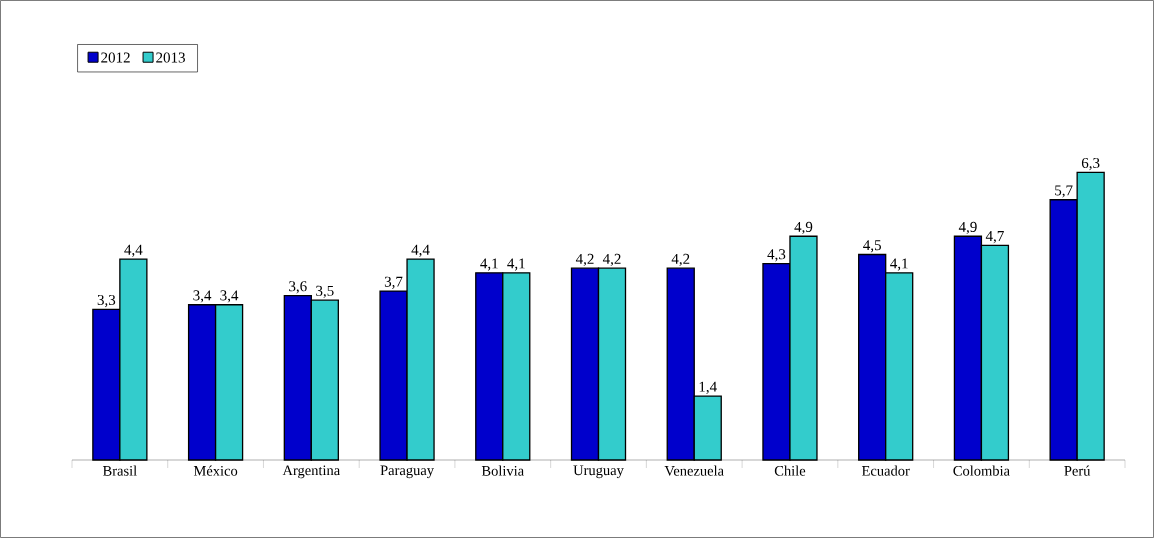  Describe the element at coordinates (298, 287) in the screenshot. I see `data-label: 3,6` at that location.